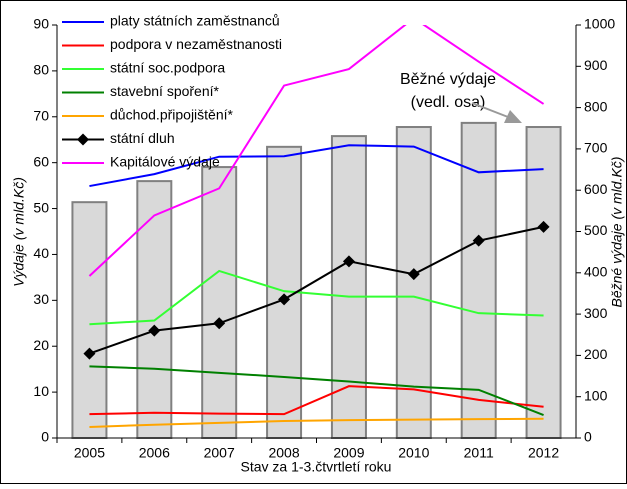 This screenshot has width=627, height=489. I want to click on y2-tick-label: 0, so click(588, 437).